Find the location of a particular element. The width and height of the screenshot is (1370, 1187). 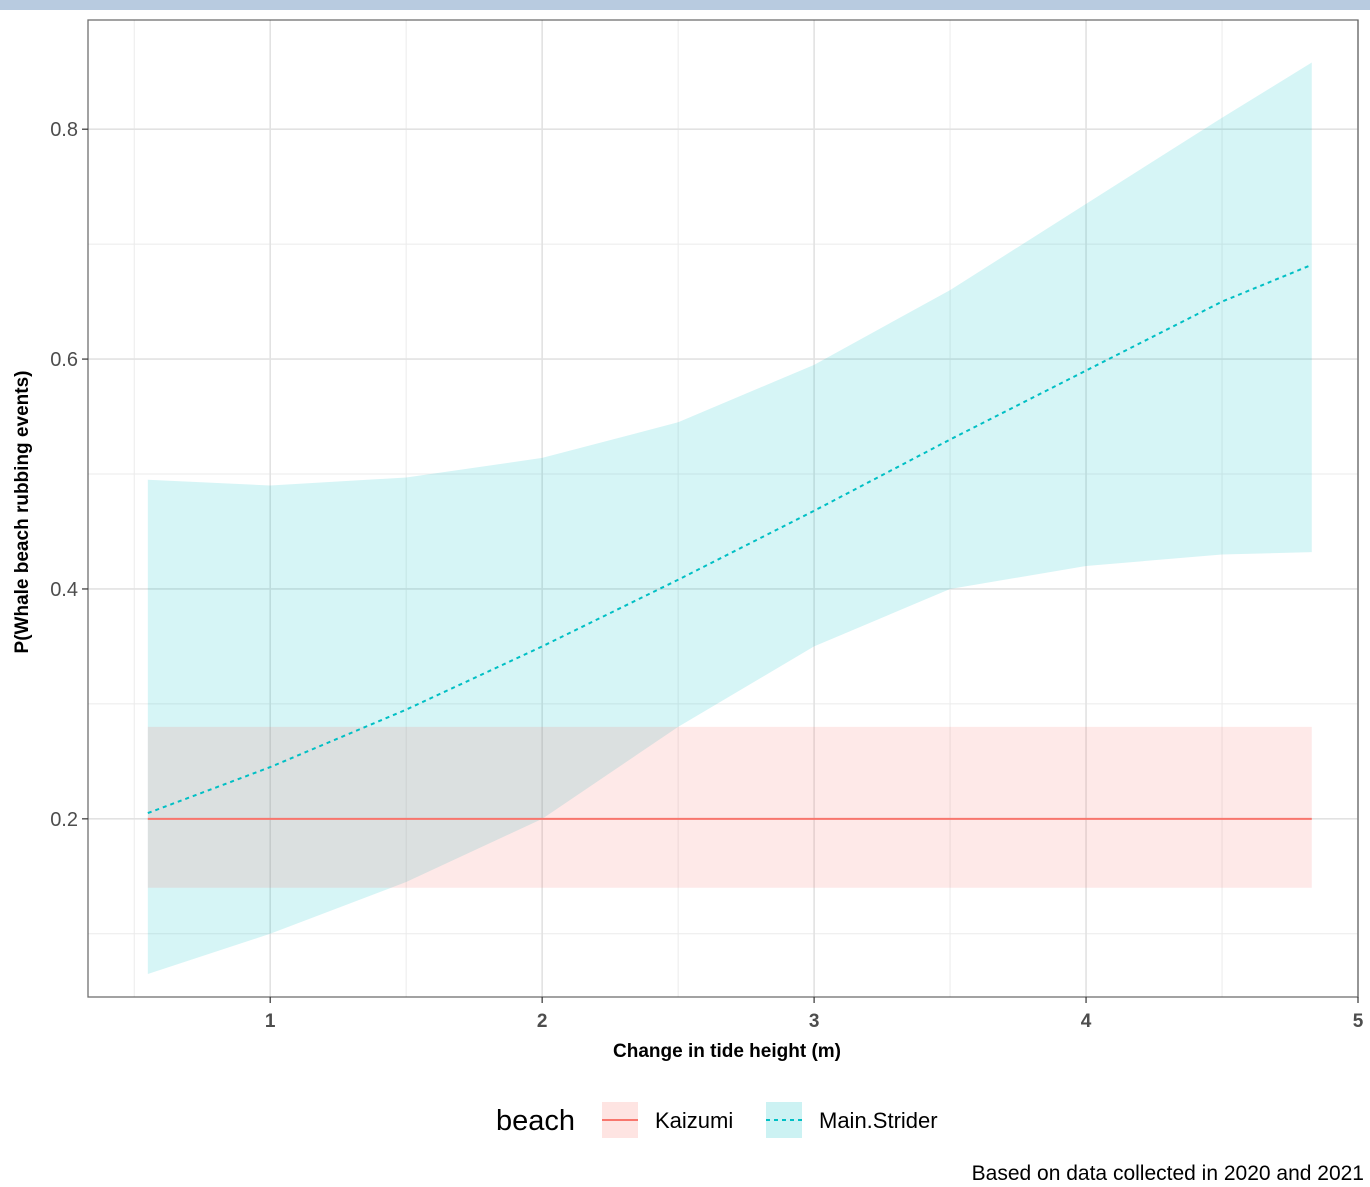

caption: Based on data collected in 2020 and 2021 is located at coordinates (1168, 1173).